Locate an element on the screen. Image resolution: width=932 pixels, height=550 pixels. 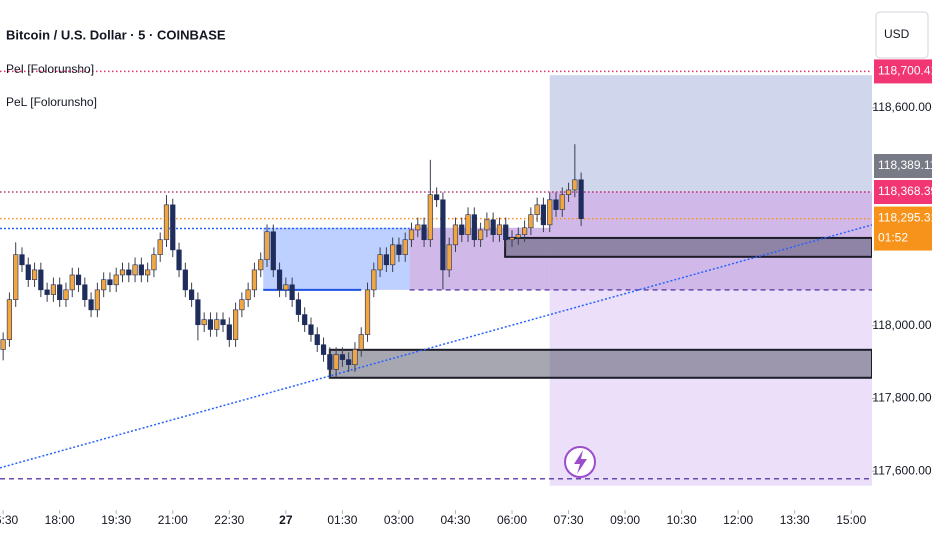
x-tick-label: 18:00 is located at coordinates (60, 520).